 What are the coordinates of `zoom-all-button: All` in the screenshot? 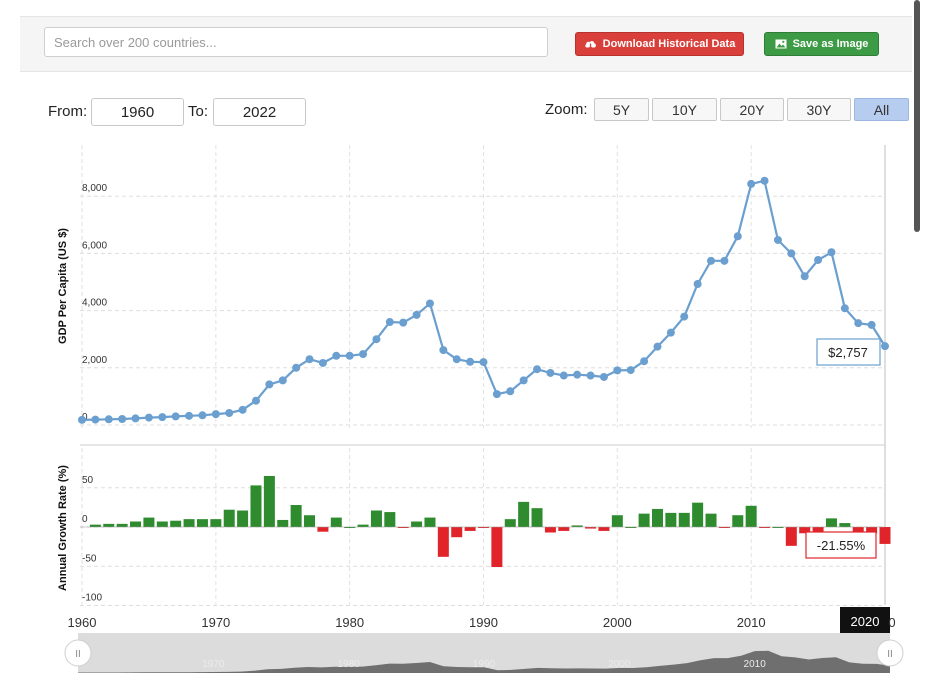 It's located at (881, 109).